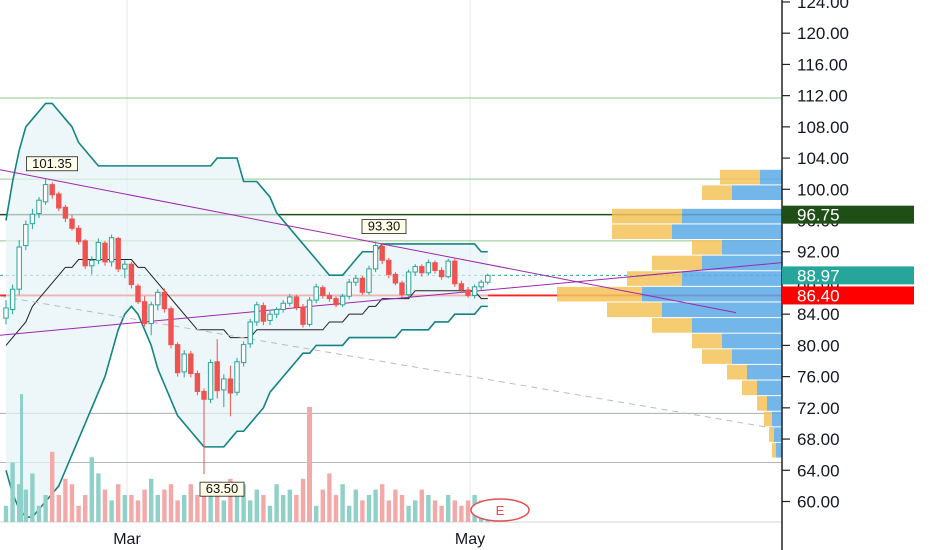  I want to click on earnings-marker-label: E, so click(500, 510).